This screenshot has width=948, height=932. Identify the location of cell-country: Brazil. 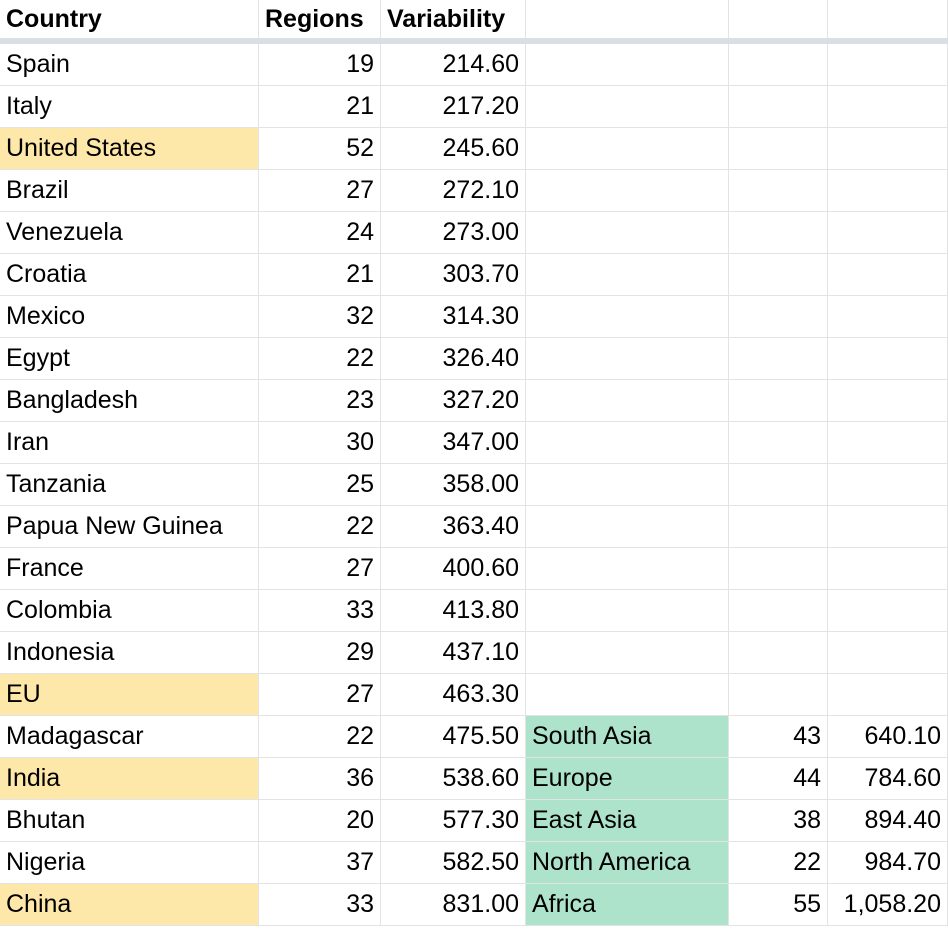
(129, 191).